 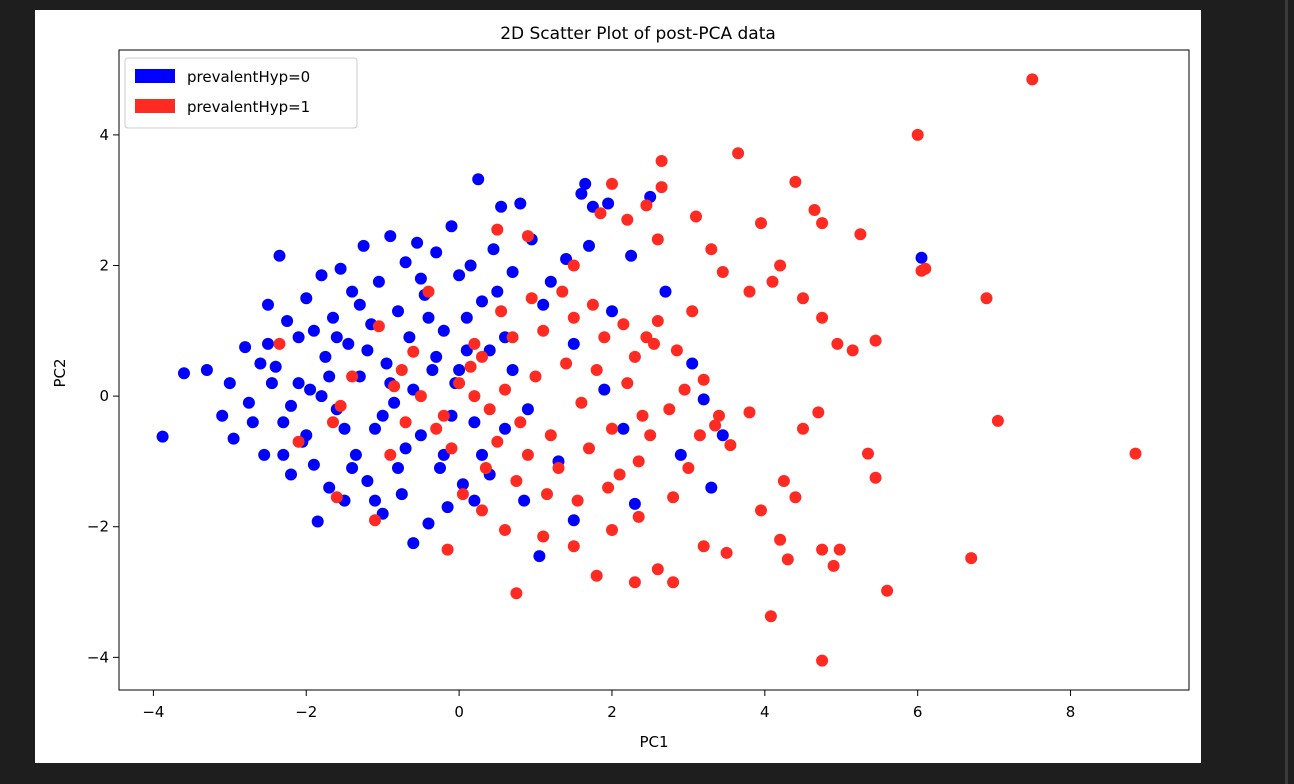 What do you see at coordinates (306, 712) in the screenshot?
I see `x-tick-label: −2` at bounding box center [306, 712].